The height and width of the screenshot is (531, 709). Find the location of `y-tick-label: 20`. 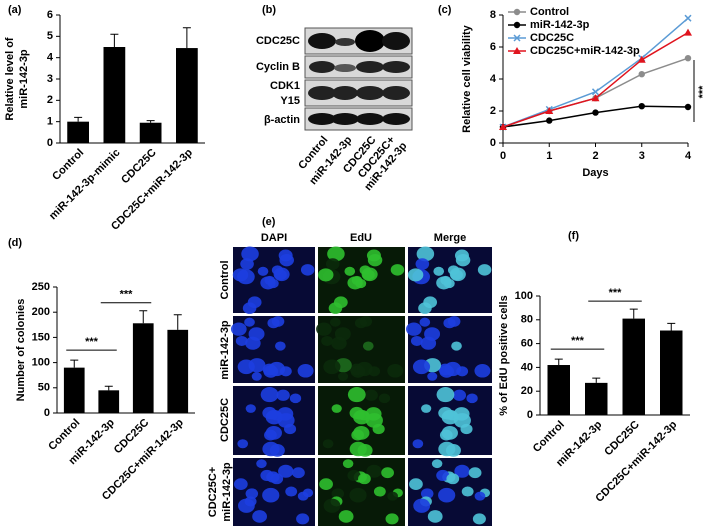

y-tick-label: 20 is located at coordinates (527, 391).